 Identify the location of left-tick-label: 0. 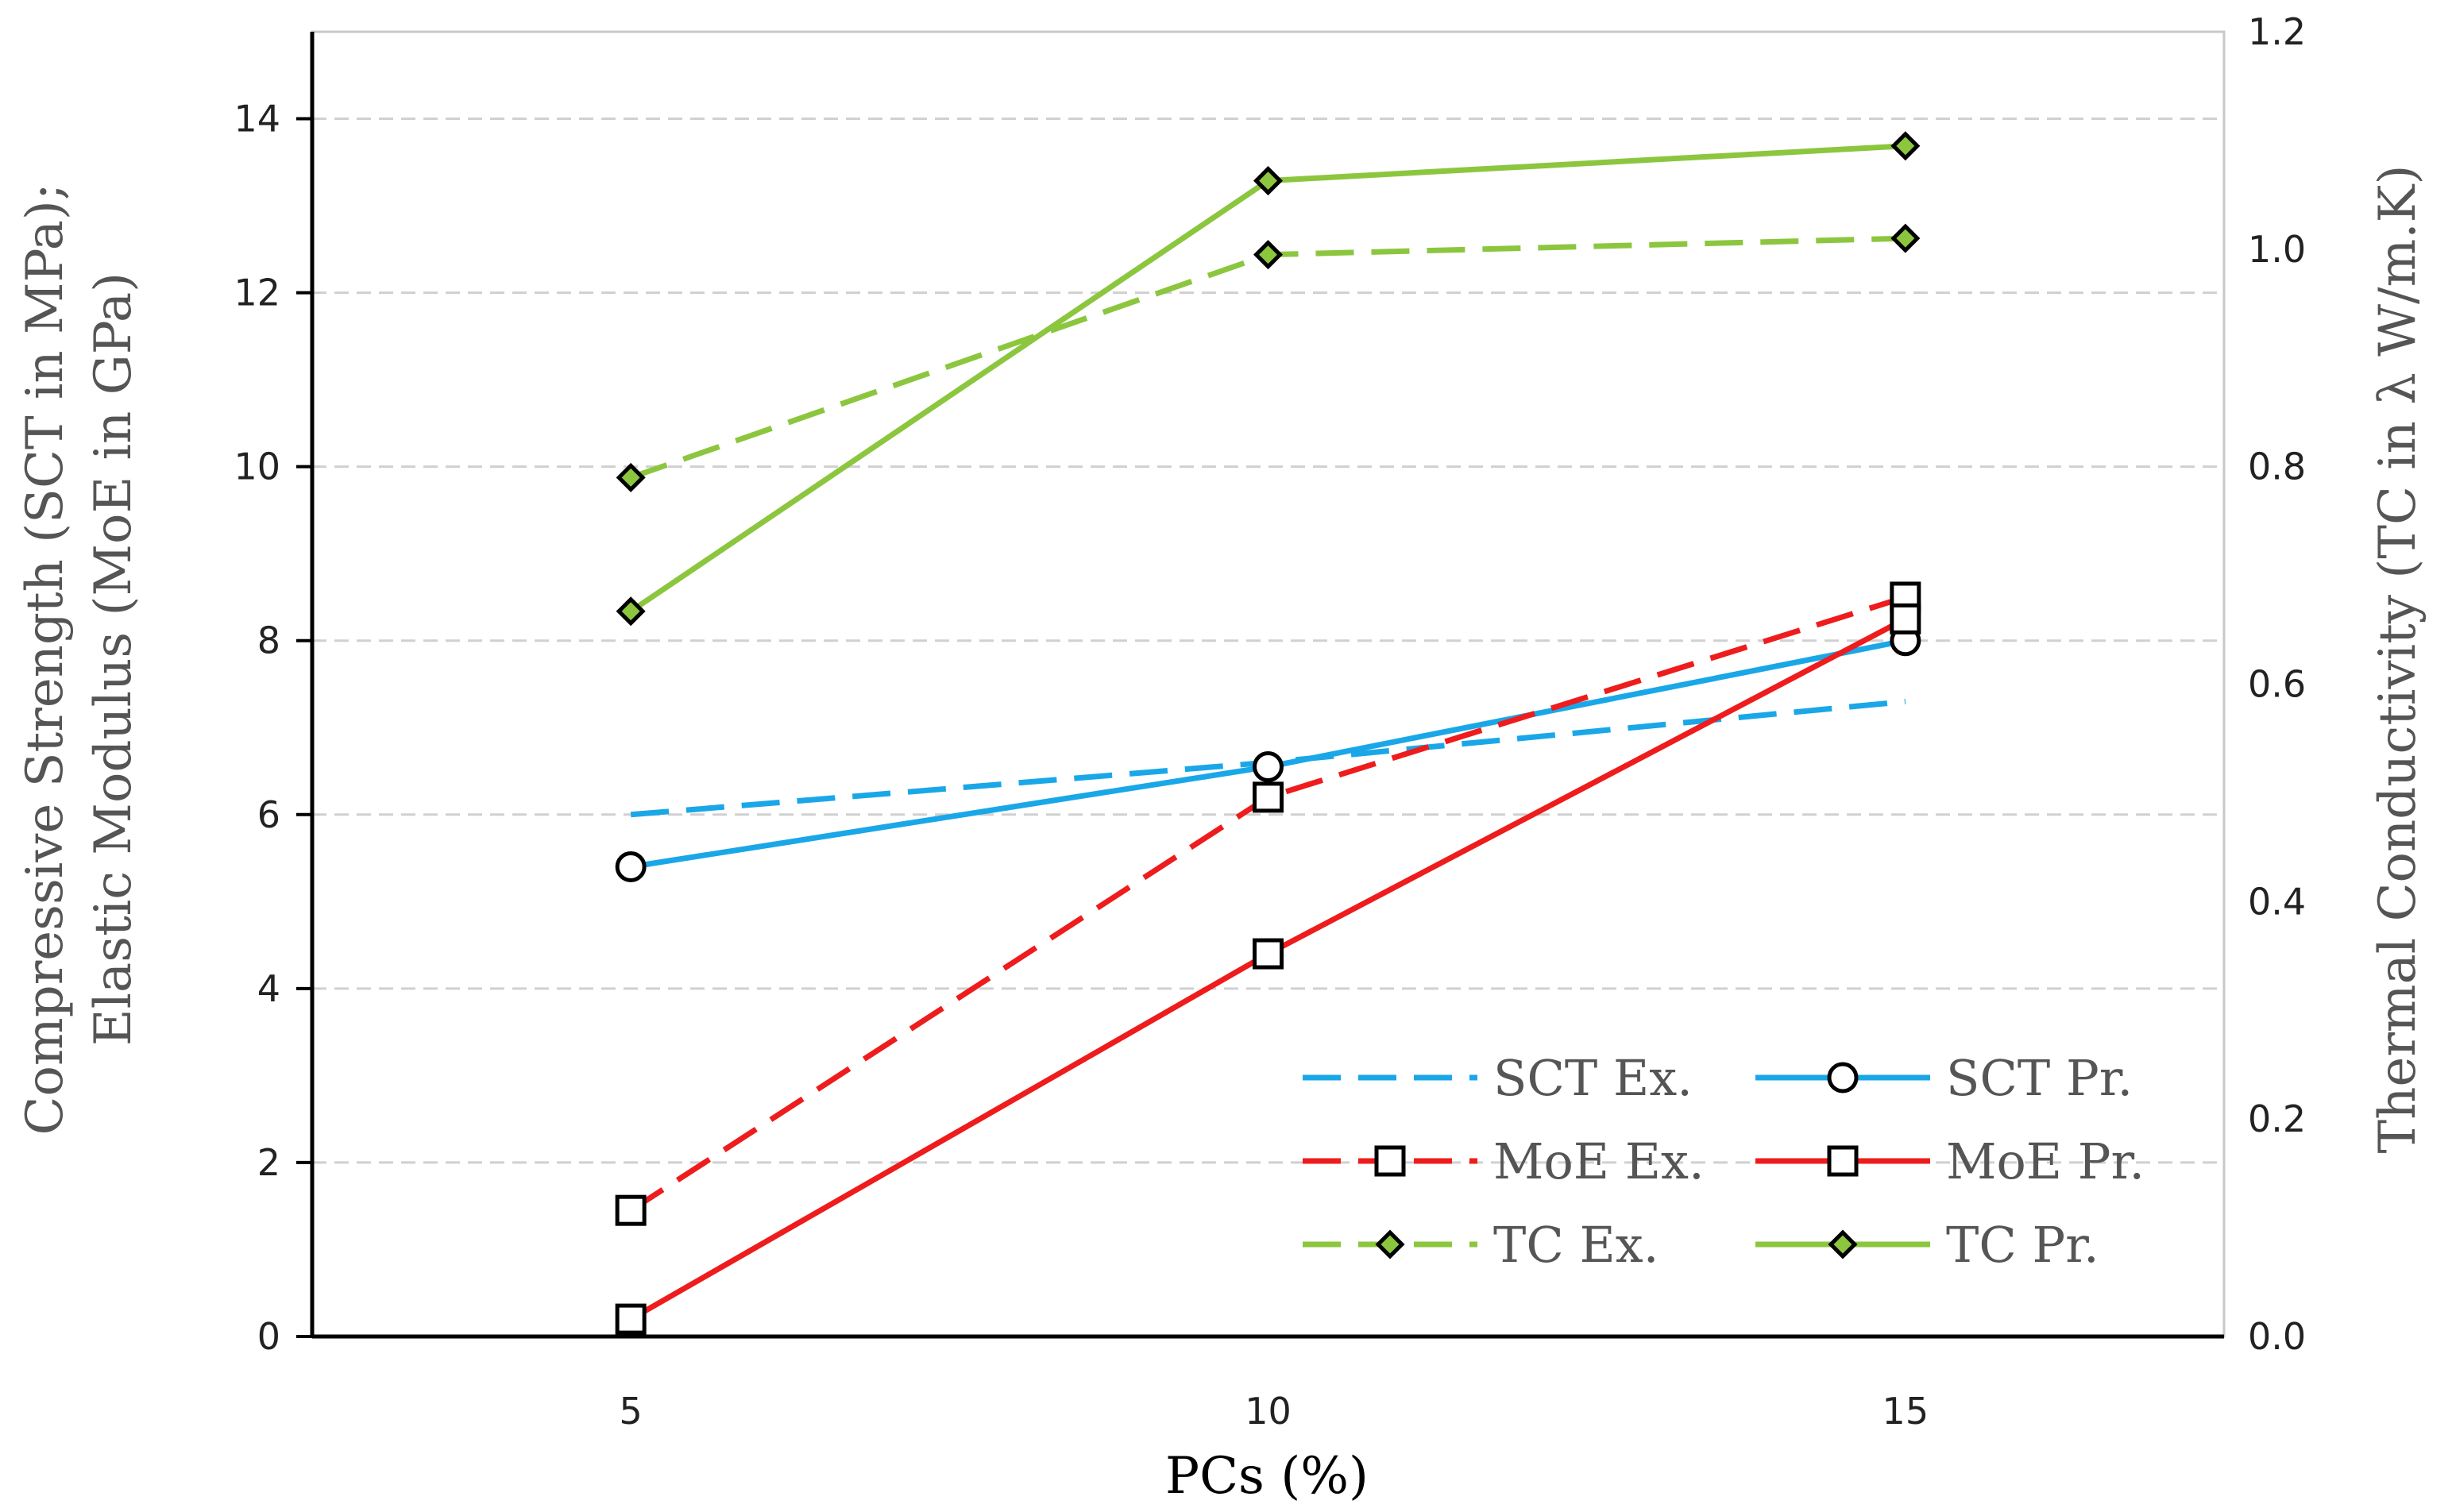
(268, 1336).